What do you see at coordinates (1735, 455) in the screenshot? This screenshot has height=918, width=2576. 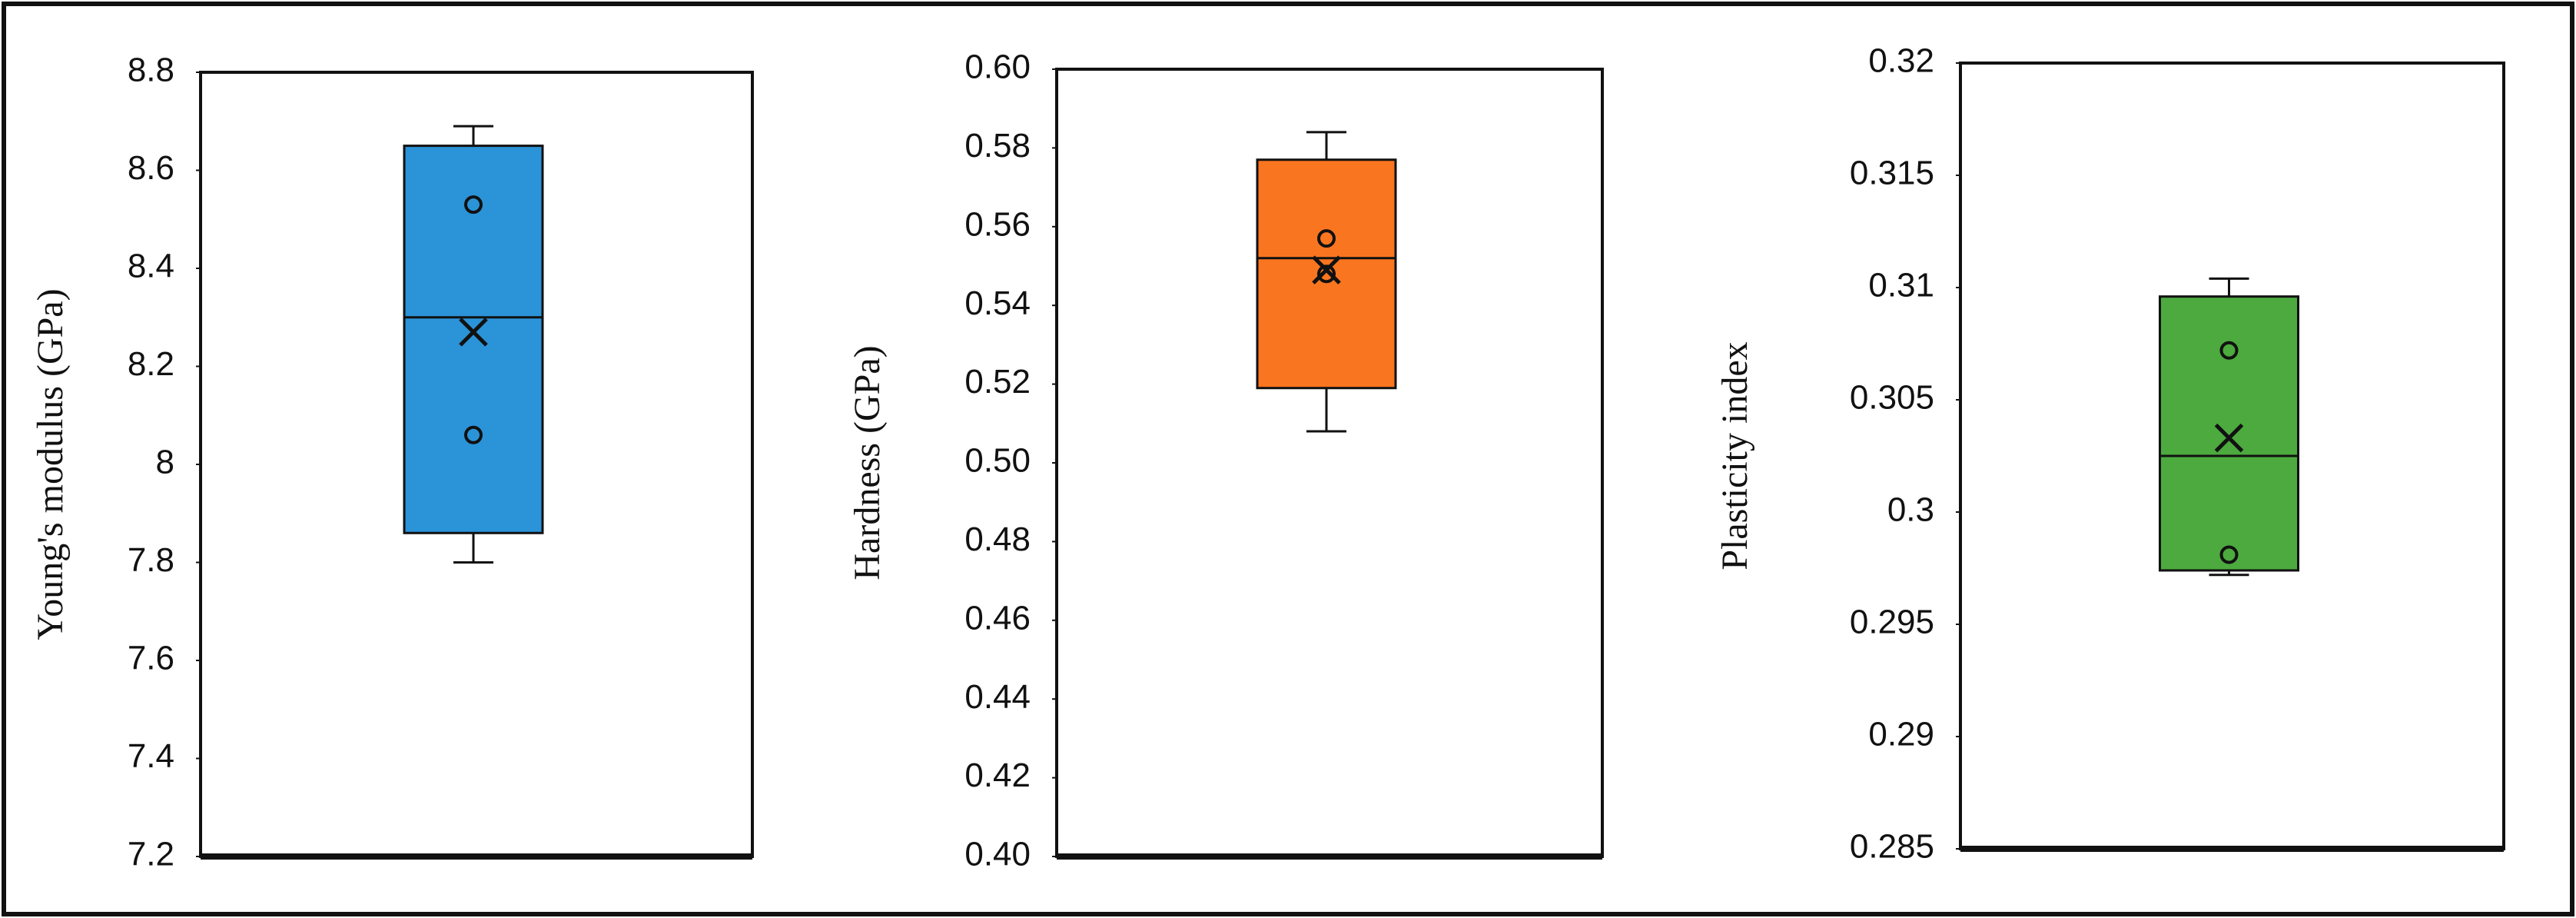 I see `y-axis-title: Plasticity index` at bounding box center [1735, 455].